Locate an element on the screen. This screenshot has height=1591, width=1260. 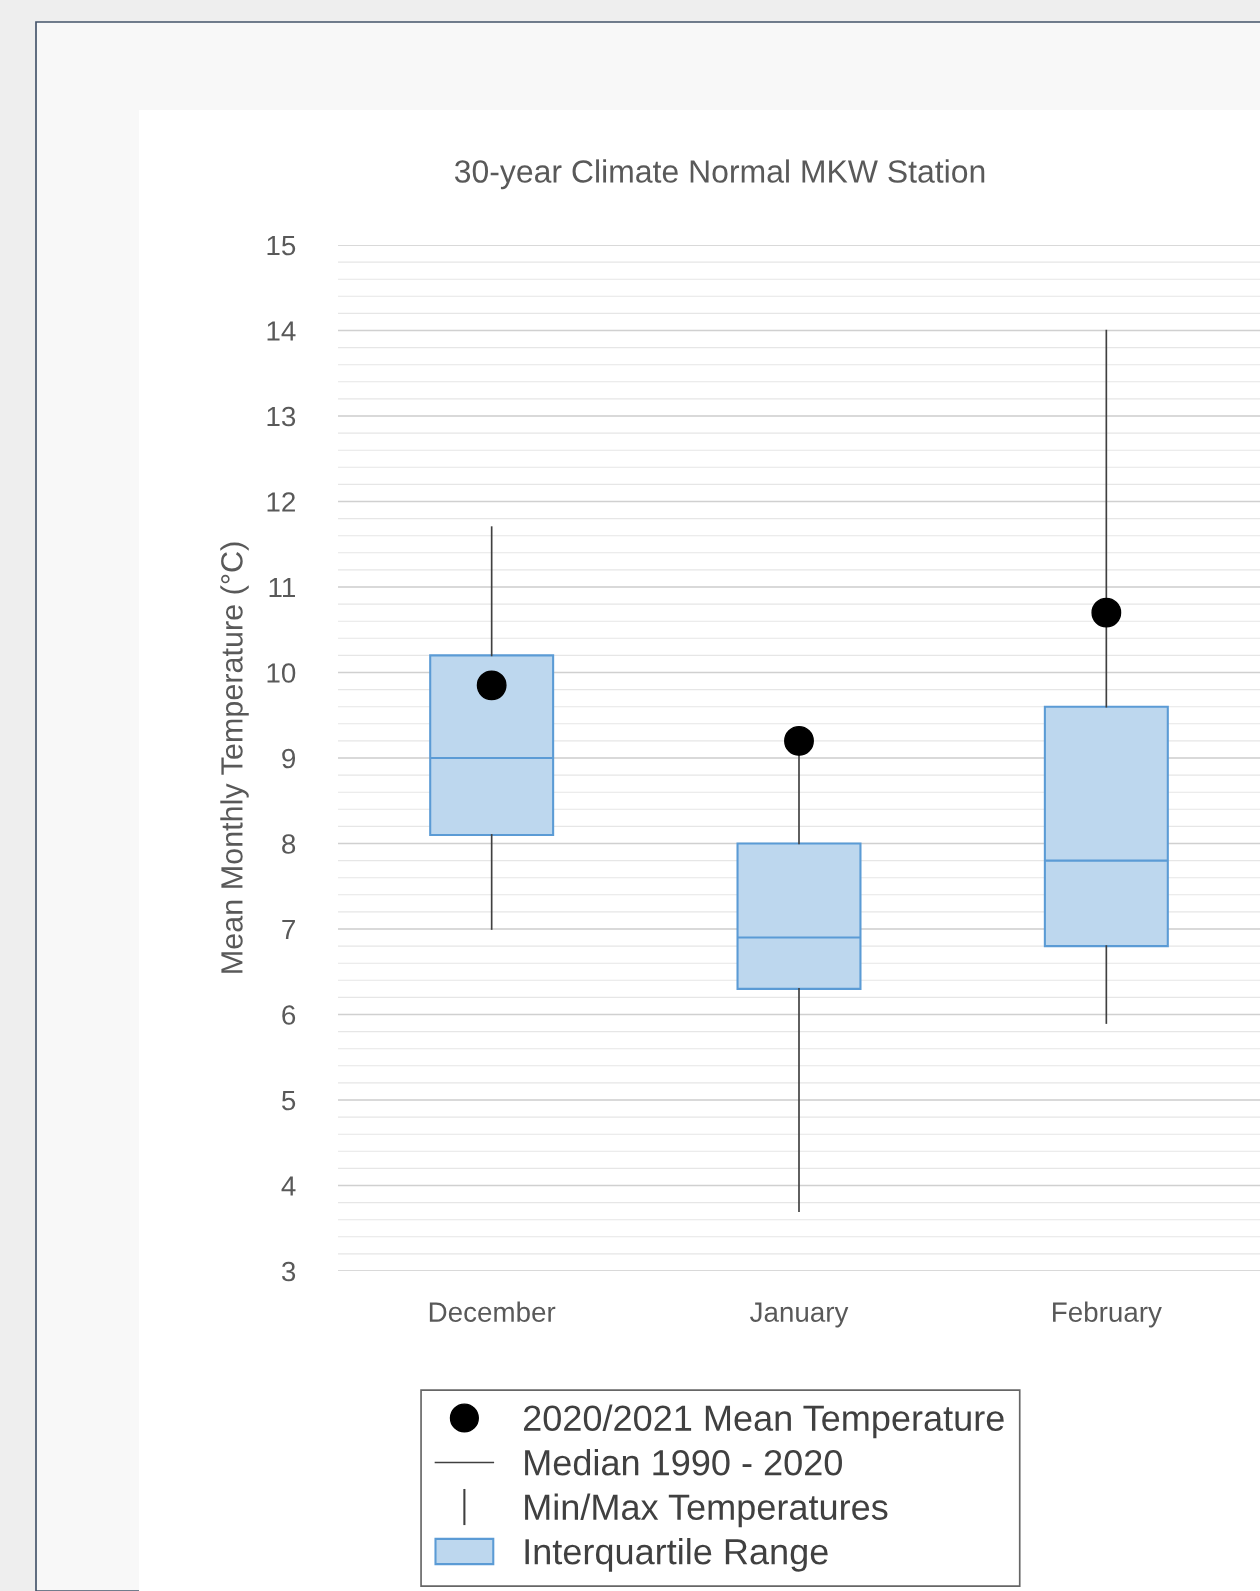
x-tick-label: January is located at coordinates (799, 1315).